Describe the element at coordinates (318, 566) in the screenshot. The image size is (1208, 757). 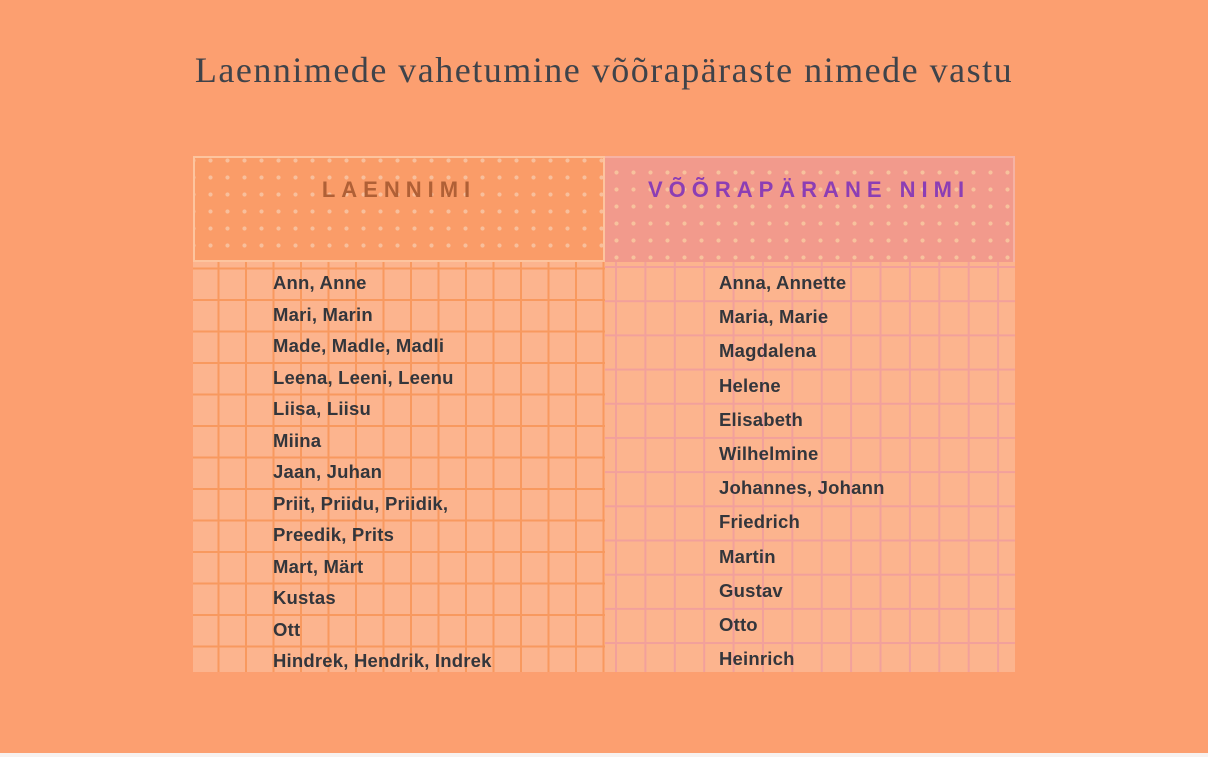
I see `table-row: Mart, Märt` at that location.